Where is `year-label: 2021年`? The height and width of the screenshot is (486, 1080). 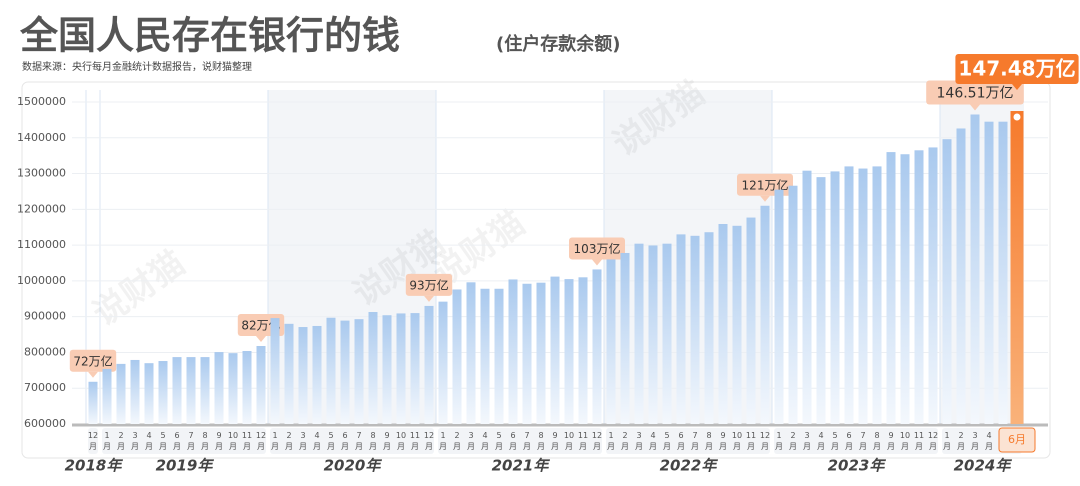 year-label: 2021年 is located at coordinates (521, 466).